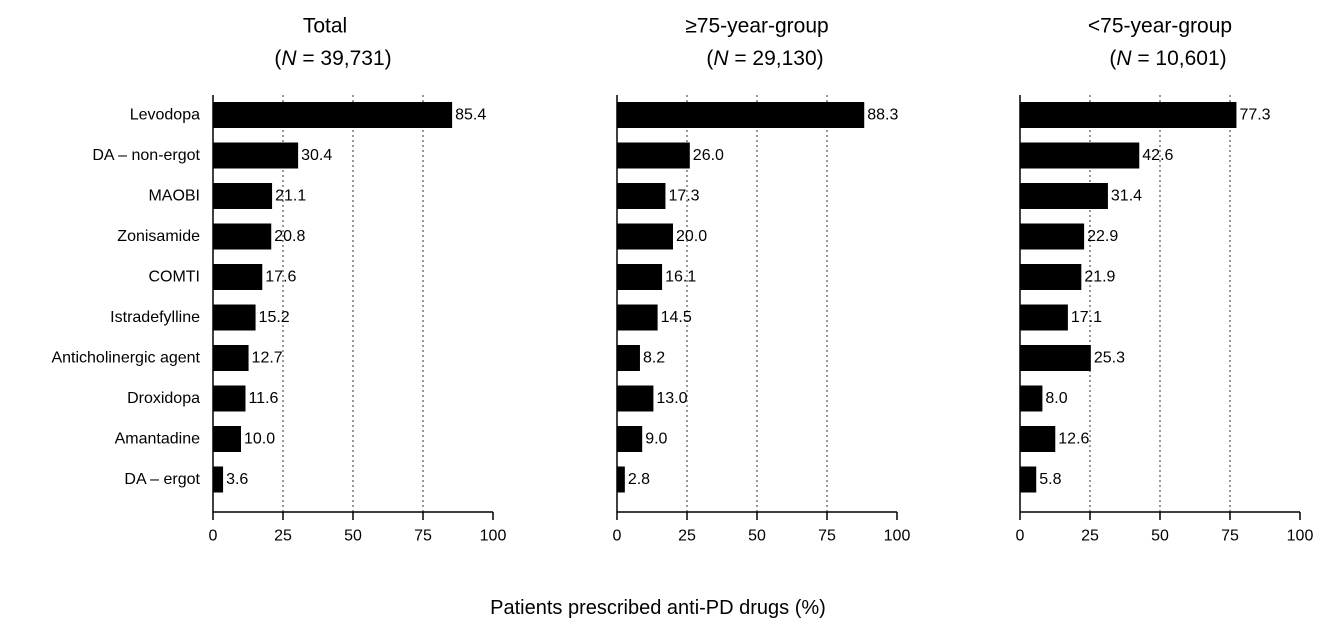 The image size is (1325, 637). I want to click on bar-value-label: 9.0, so click(656, 439).